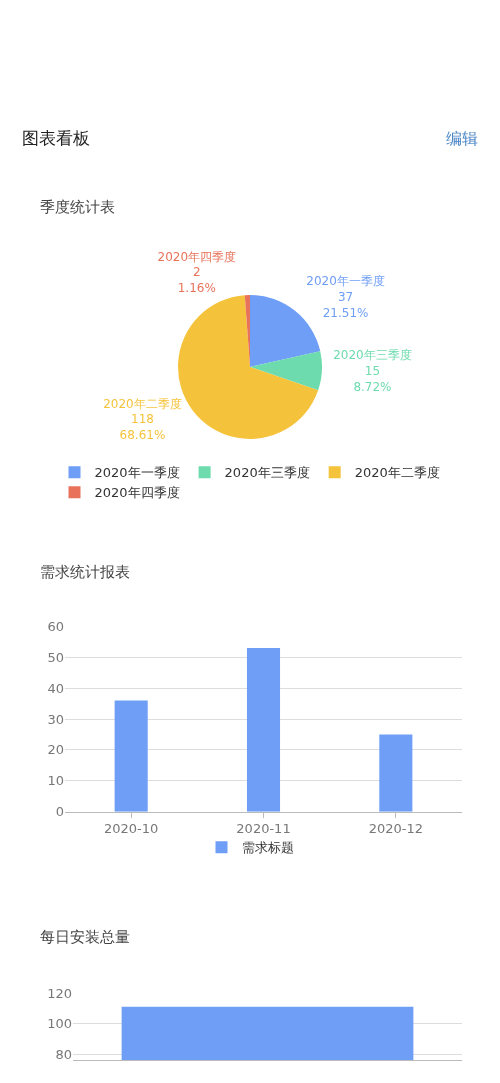 This screenshot has height=1083, width=500. I want to click on y-tick-label: 100, so click(59, 1024).